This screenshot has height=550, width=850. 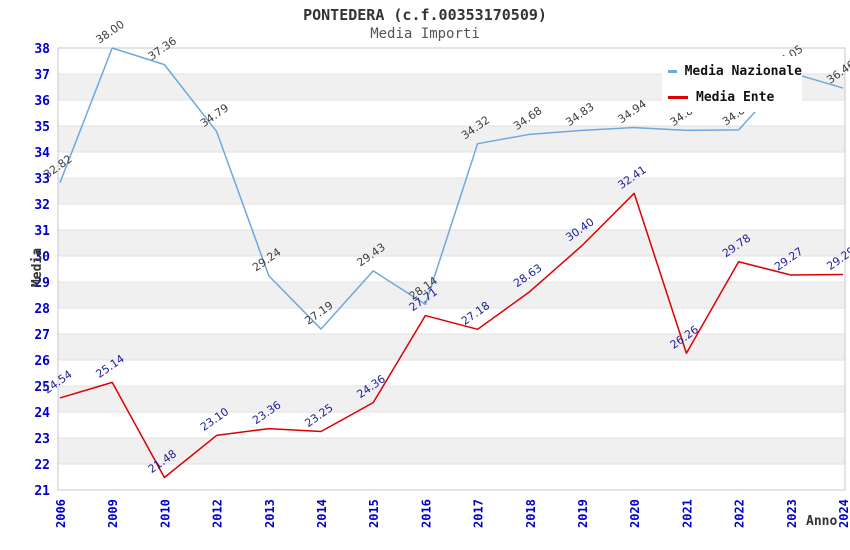 I want to click on legend-item: Media Ente, so click(x=735, y=97).